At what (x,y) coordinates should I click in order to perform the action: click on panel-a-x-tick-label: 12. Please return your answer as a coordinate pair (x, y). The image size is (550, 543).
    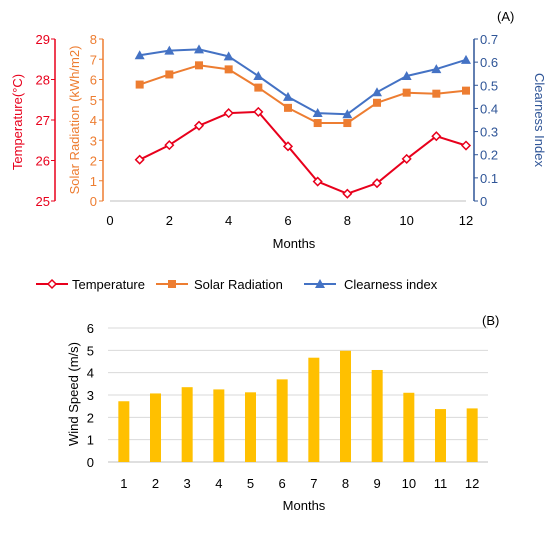
    Looking at the image, I should click on (466, 220).